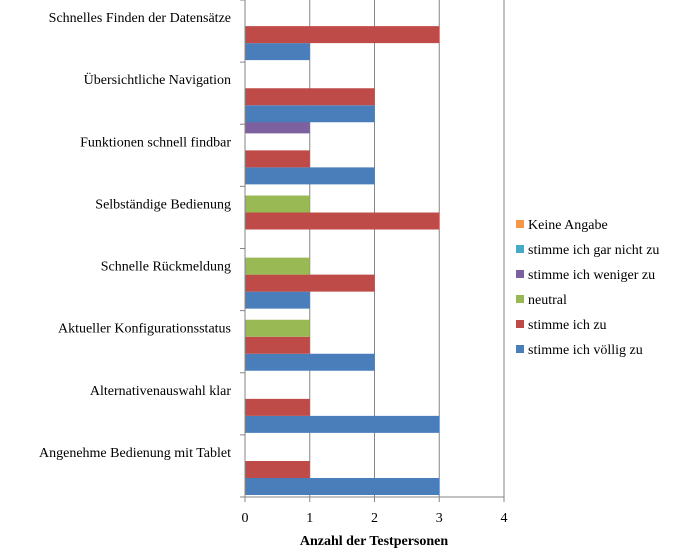  Describe the element at coordinates (245, 518) in the screenshot. I see `x-tick-label: 0` at that location.